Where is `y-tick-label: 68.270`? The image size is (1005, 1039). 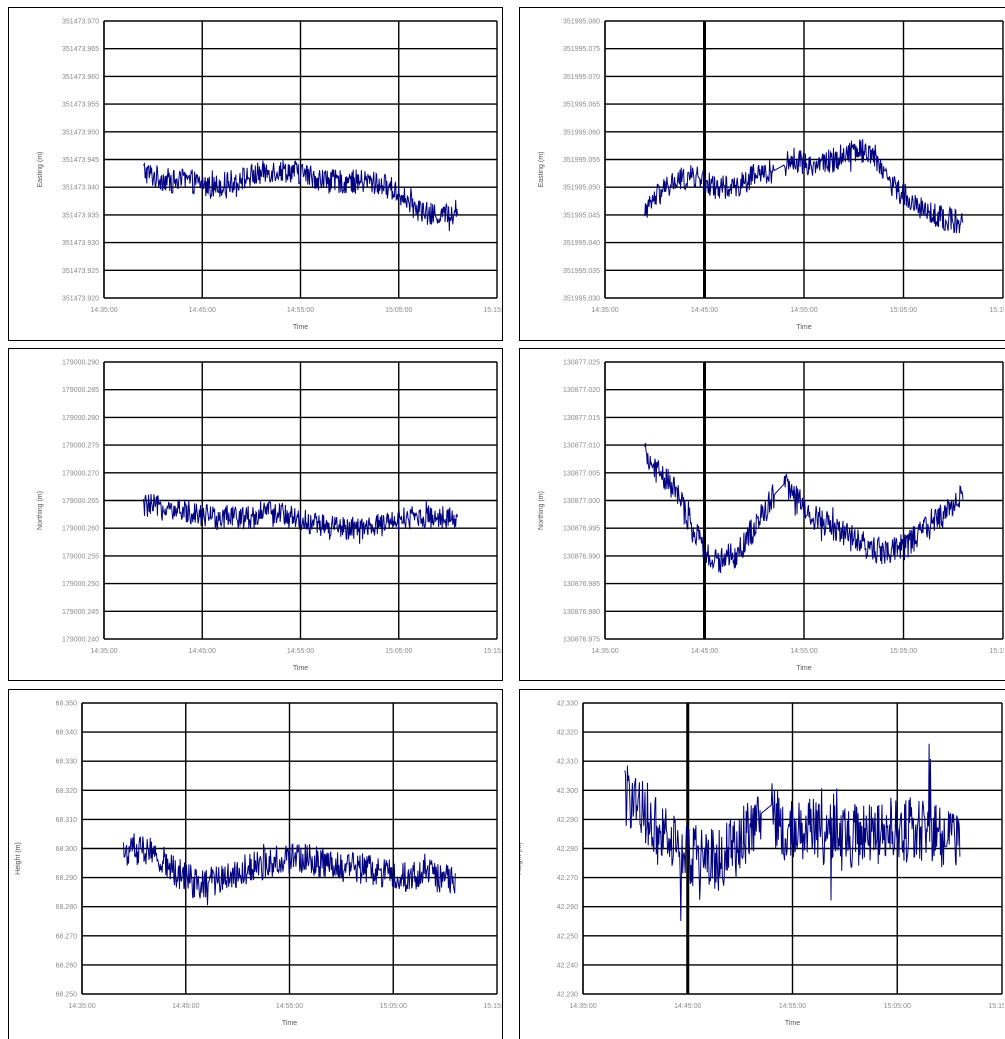 y-tick-label: 68.270 is located at coordinates (67, 936).